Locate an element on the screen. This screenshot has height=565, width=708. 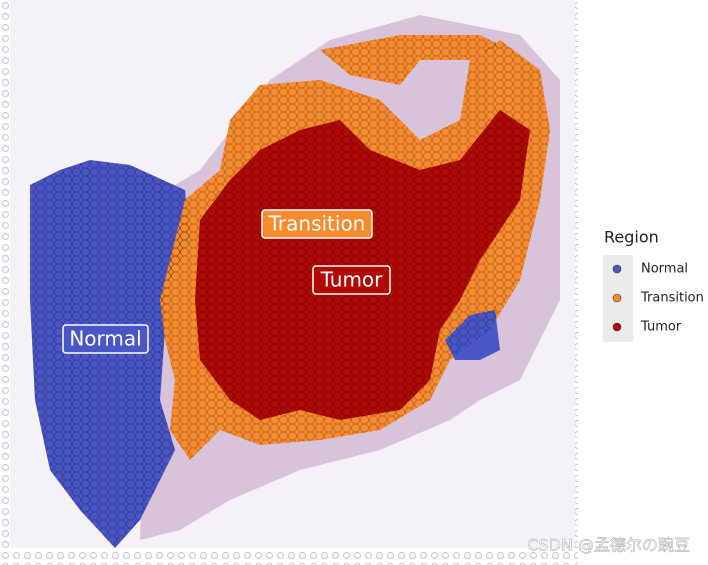
annotation: Tumor is located at coordinates (351, 280).